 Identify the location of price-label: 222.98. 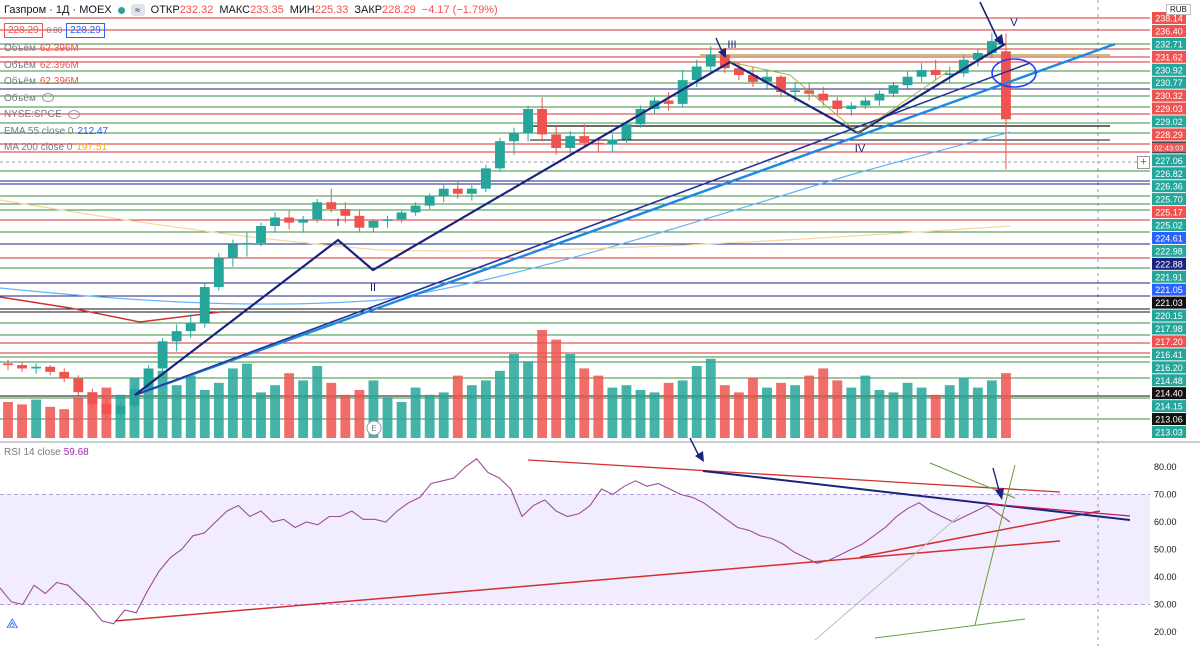
(1169, 251).